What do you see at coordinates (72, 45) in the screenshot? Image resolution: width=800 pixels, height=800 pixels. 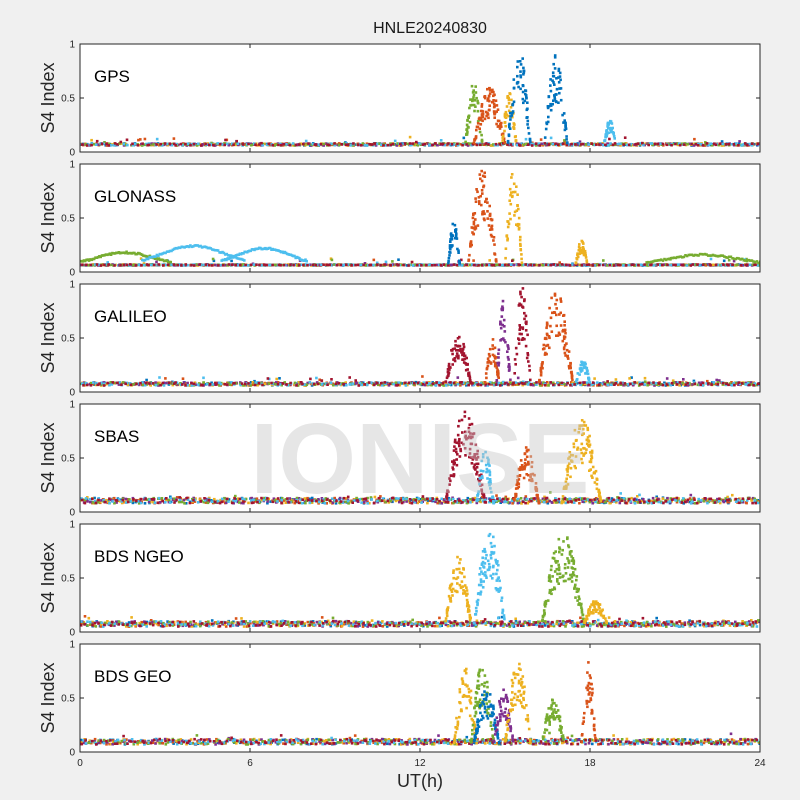 I see `y-tick-label: 1` at bounding box center [72, 45].